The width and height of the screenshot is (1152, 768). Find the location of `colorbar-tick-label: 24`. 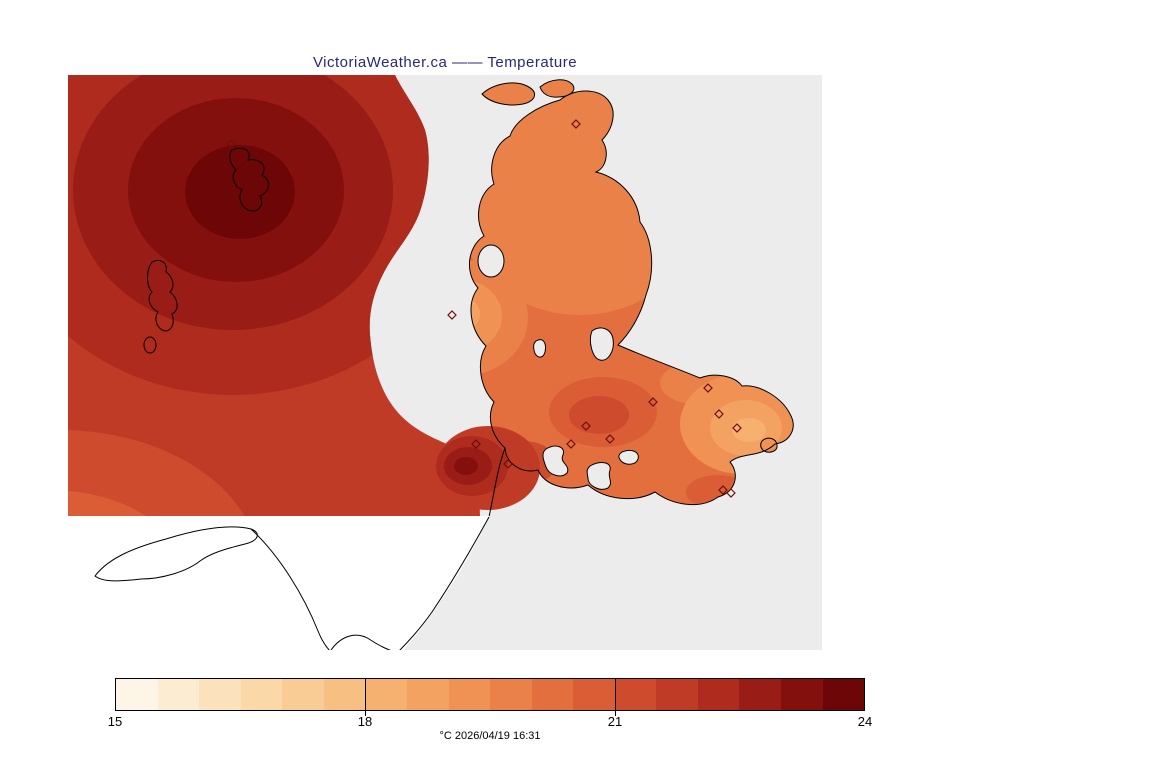

colorbar-tick-label: 24 is located at coordinates (865, 721).